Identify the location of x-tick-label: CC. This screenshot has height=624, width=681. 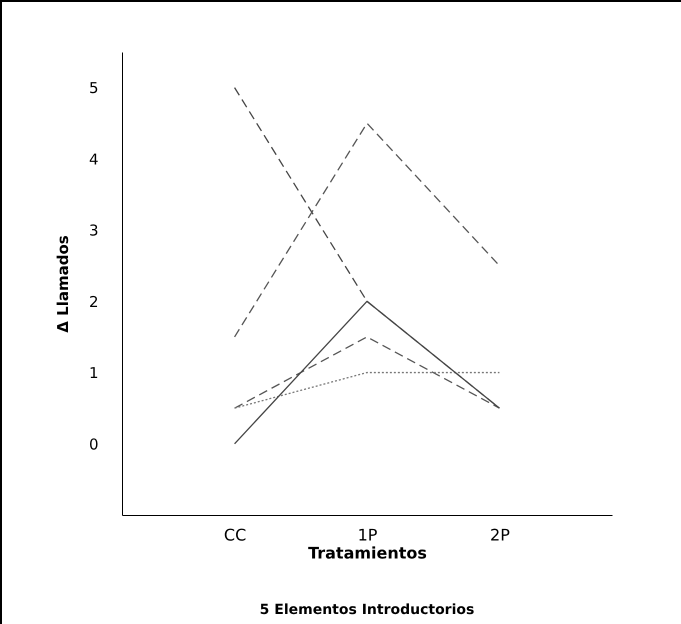
(235, 535).